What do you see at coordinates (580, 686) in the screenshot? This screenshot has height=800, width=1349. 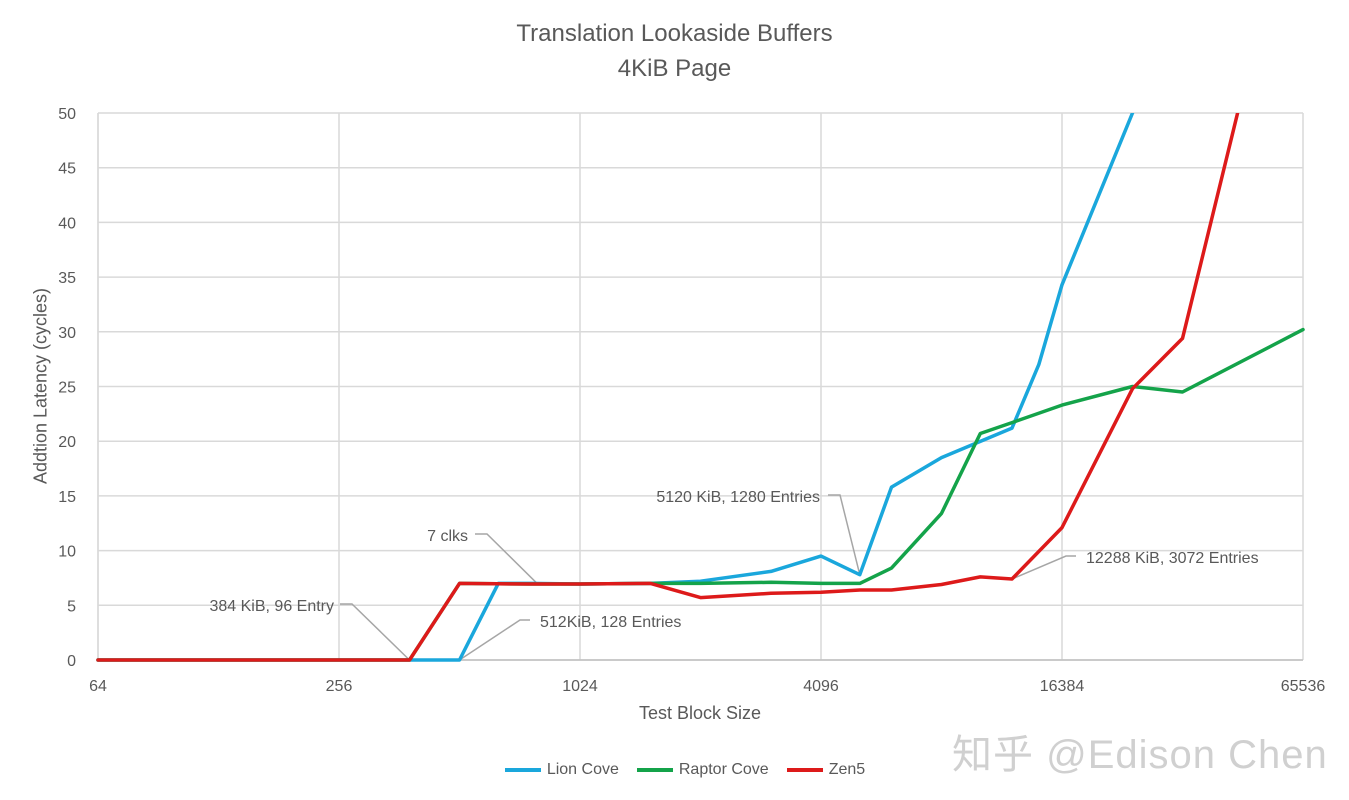 I see `x-tick-label: 1024` at bounding box center [580, 686].